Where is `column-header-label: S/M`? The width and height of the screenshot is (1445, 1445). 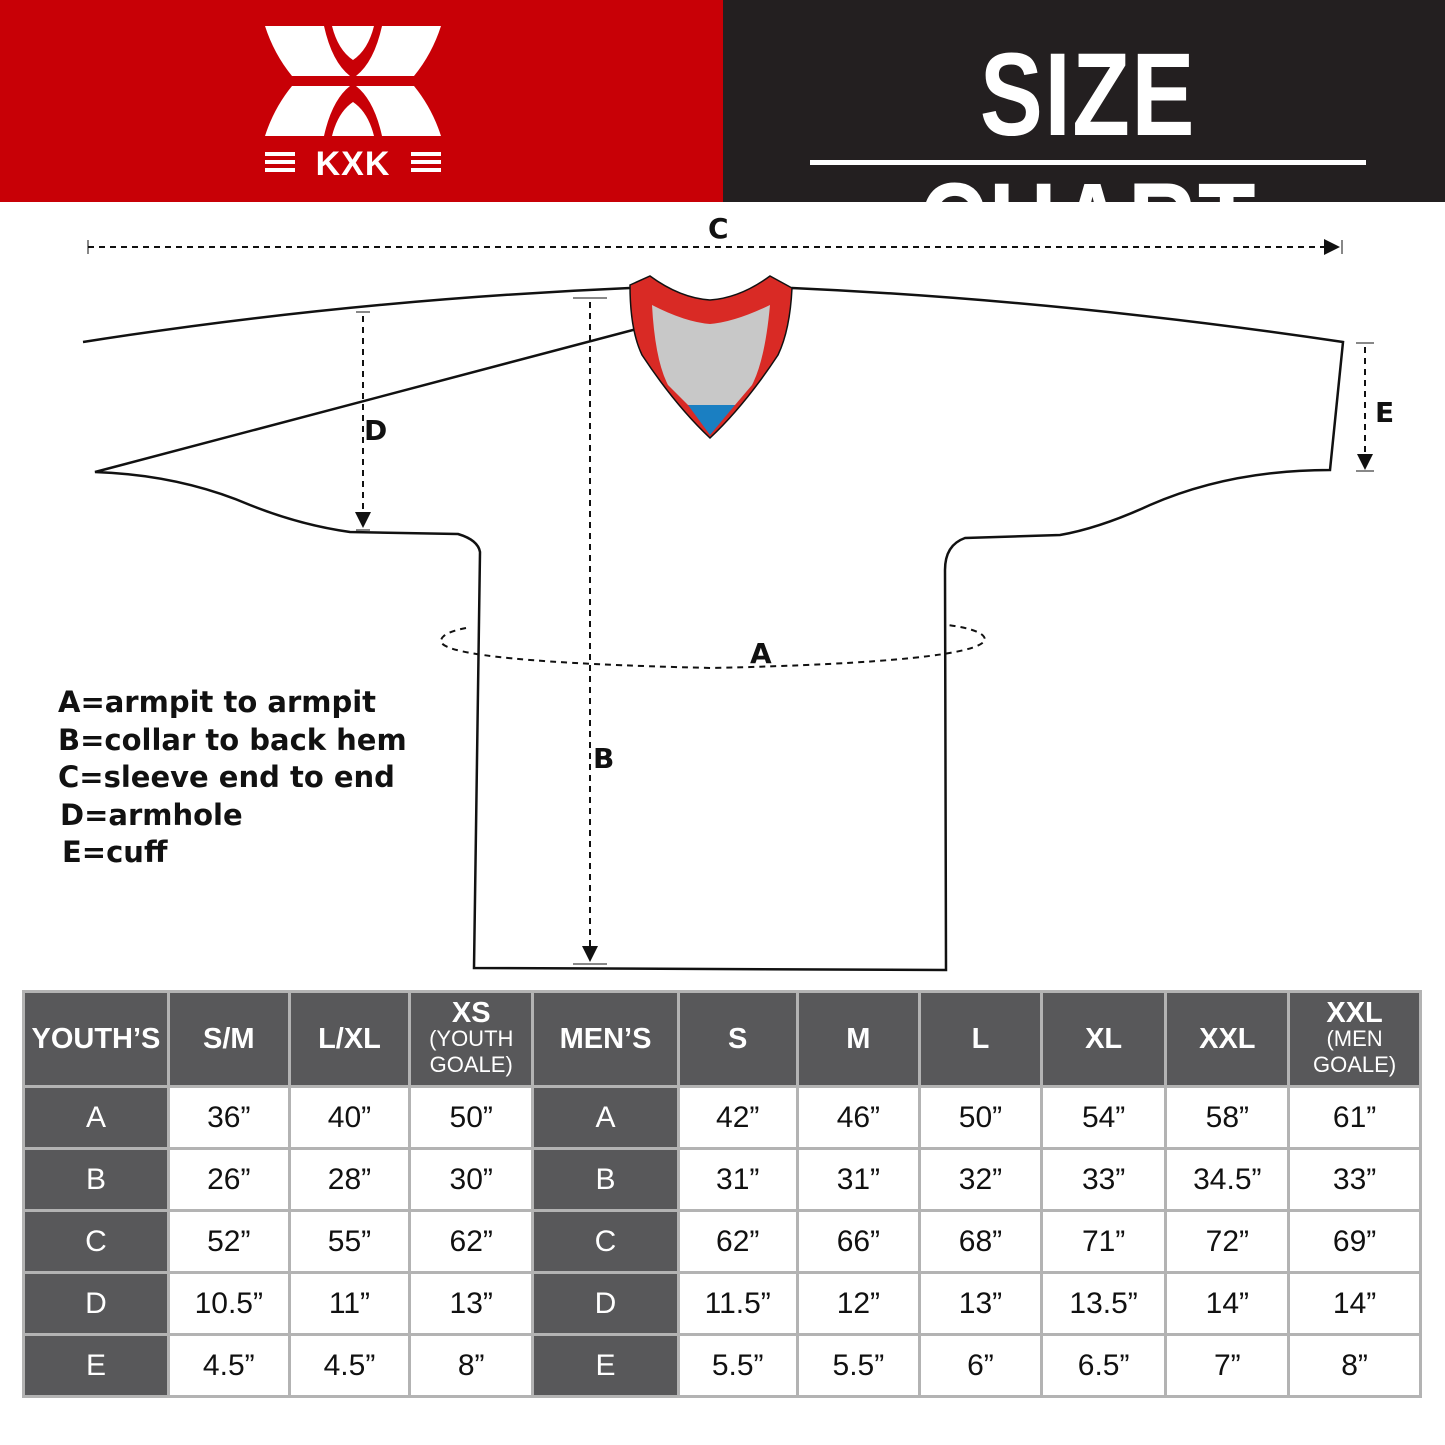 column-header-label: S/M is located at coordinates (229, 1039).